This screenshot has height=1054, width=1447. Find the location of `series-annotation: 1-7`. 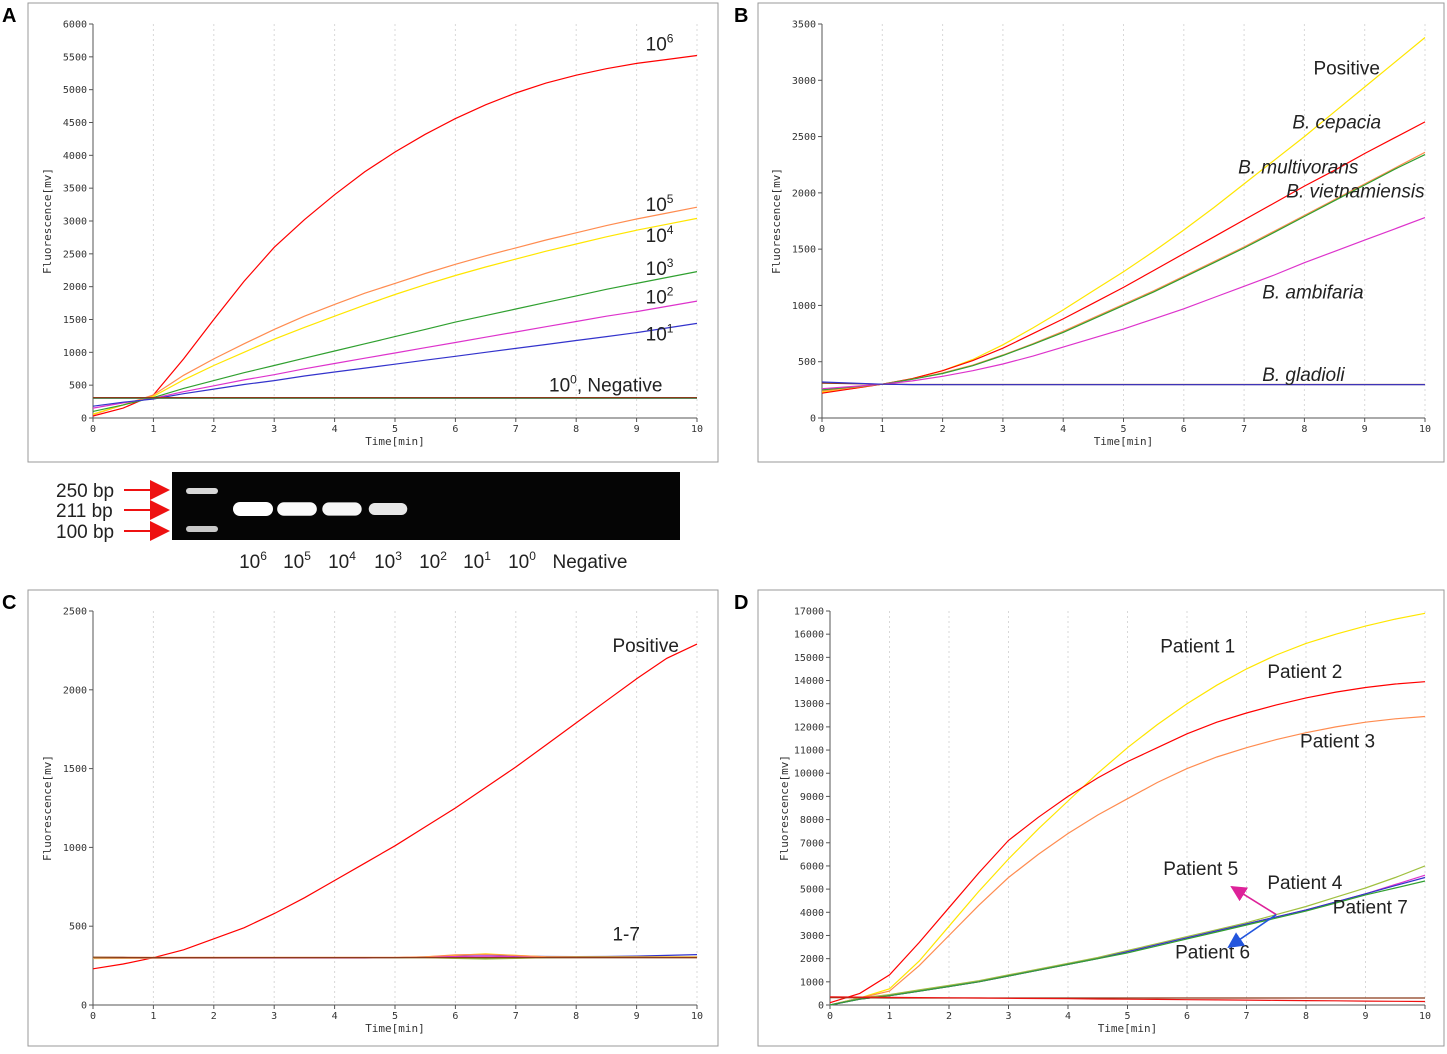

series-annotation: 1-7 is located at coordinates (625, 934).